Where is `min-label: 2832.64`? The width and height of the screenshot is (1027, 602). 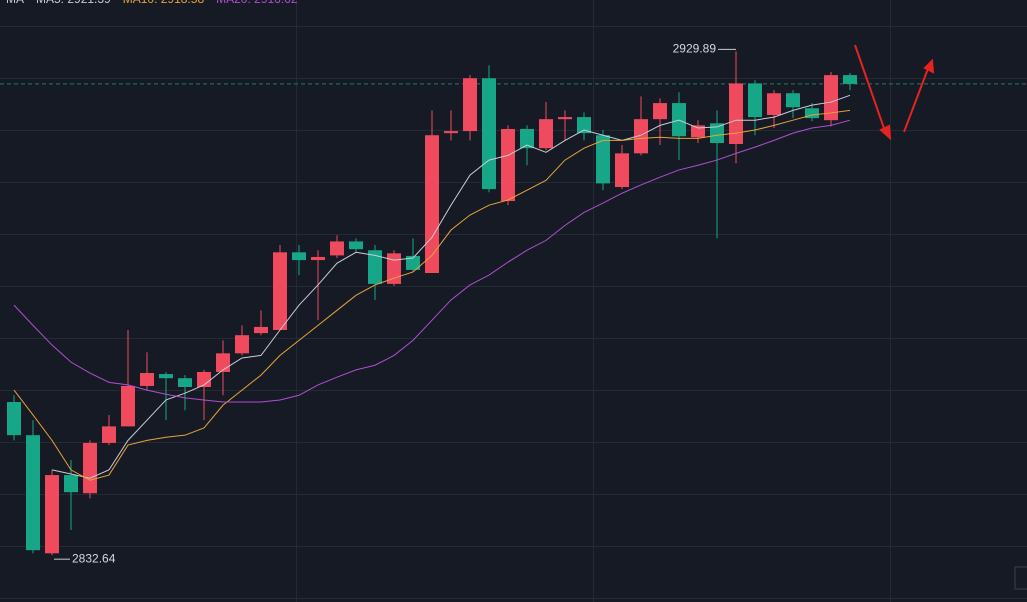
min-label: 2832.64 is located at coordinates (94, 558).